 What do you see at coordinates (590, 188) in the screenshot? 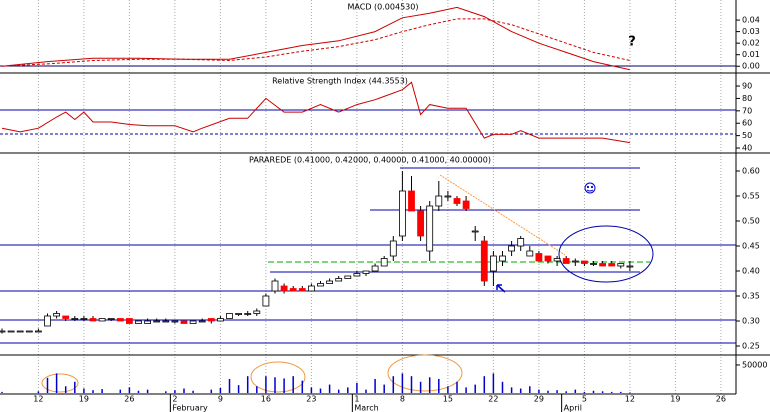
I see `smiley` at bounding box center [590, 188].